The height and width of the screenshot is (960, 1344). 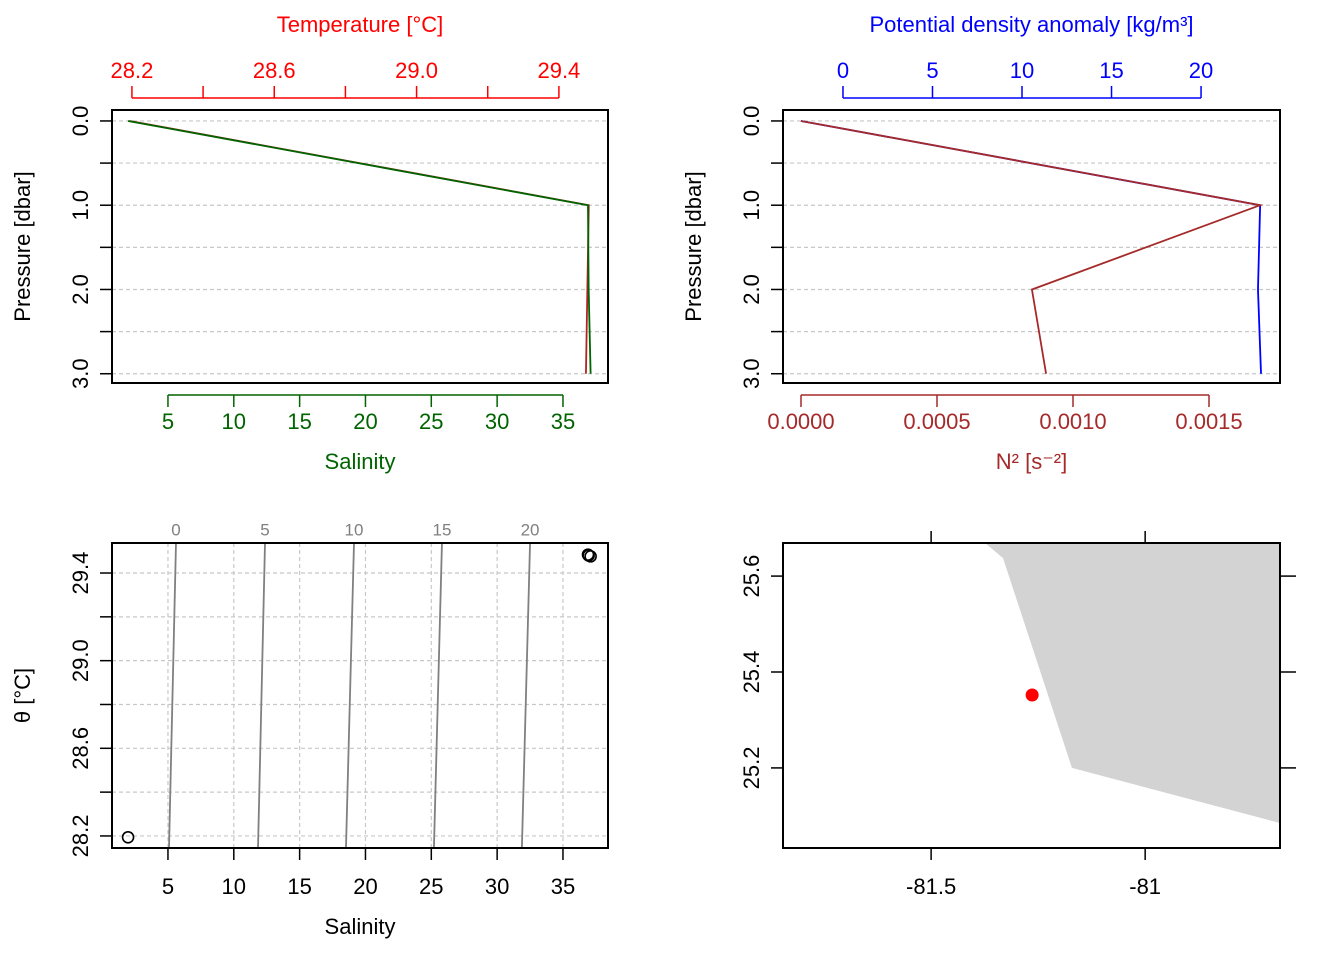 I want to click on station, so click(x=1032, y=695).